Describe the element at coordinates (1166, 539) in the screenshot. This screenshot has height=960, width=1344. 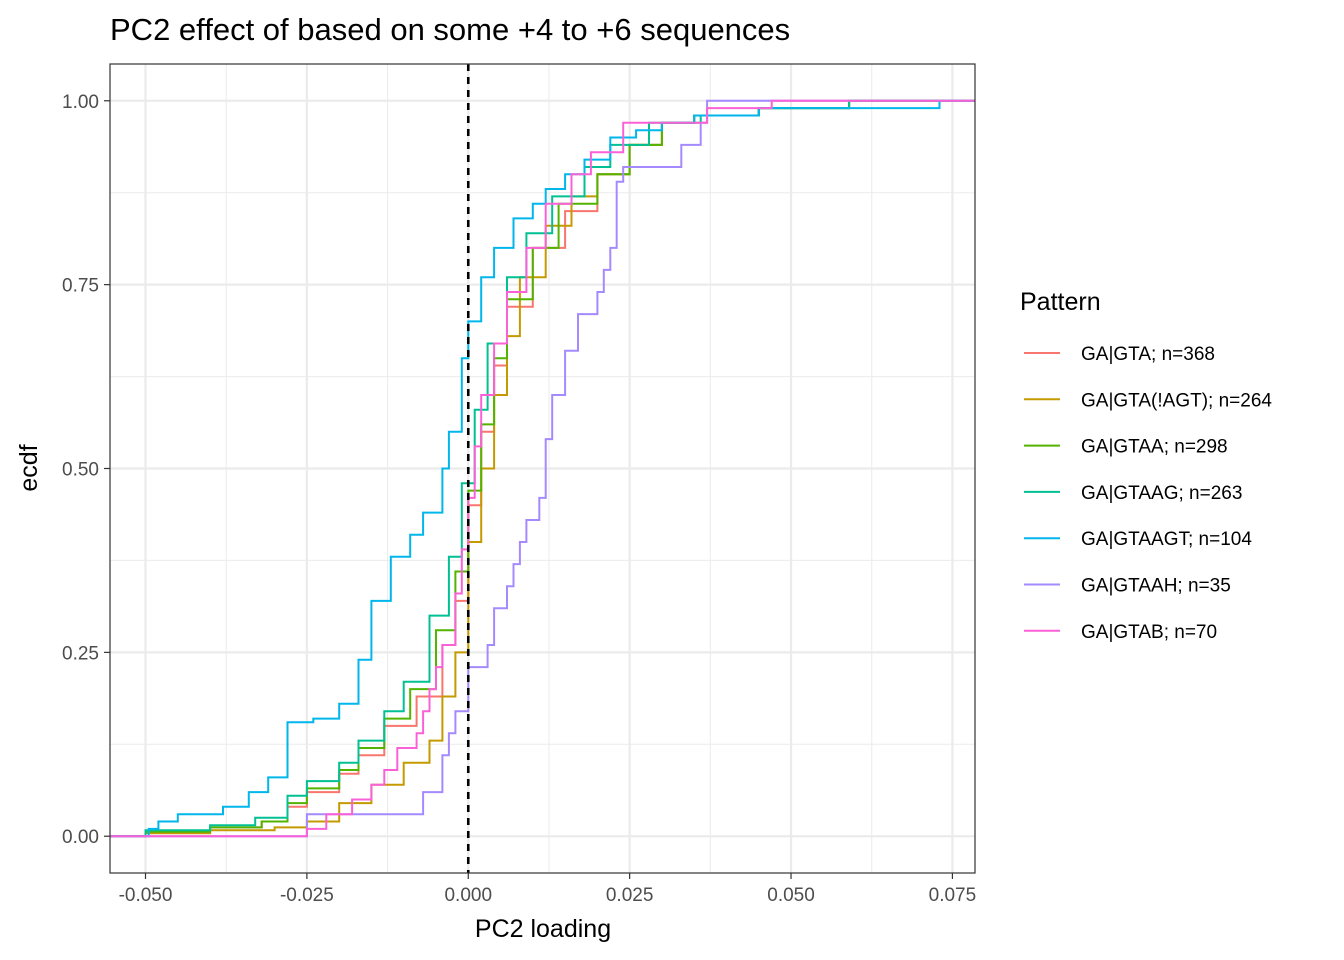
I see `legend-label: GA|GTAAGT; n=104` at that location.